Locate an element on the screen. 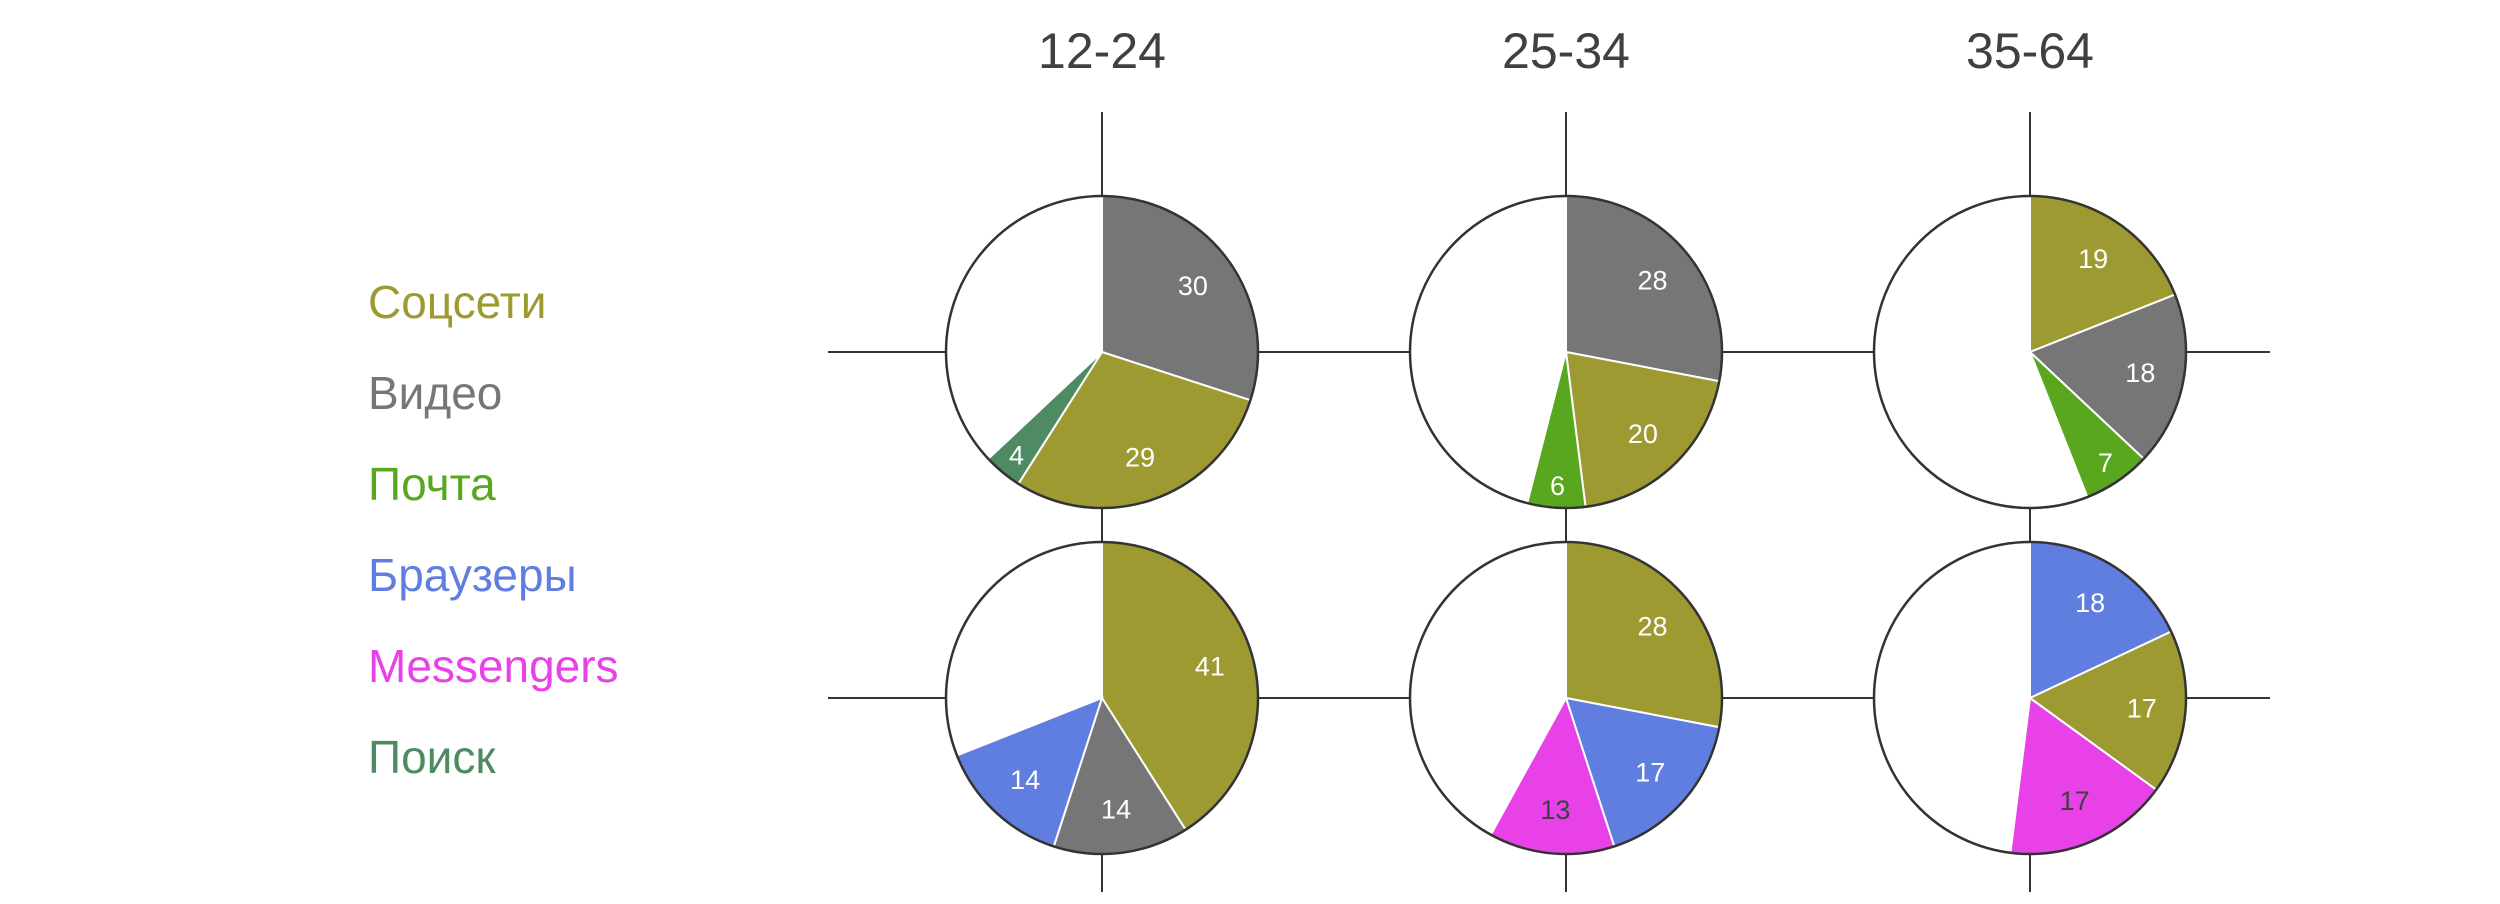  group-title-25-34: 25-34 is located at coordinates (1566, 51).